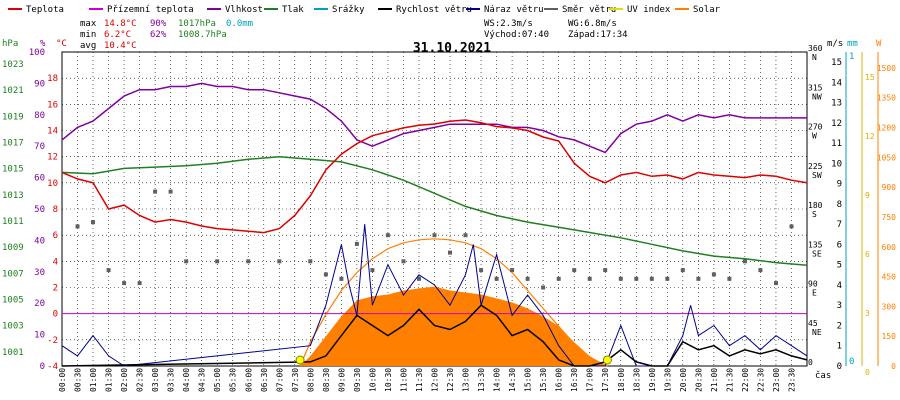 The height and width of the screenshot is (400, 900). Describe the element at coordinates (598, 35) in the screenshot. I see `stat-sunset: Západ:17:34` at that location.